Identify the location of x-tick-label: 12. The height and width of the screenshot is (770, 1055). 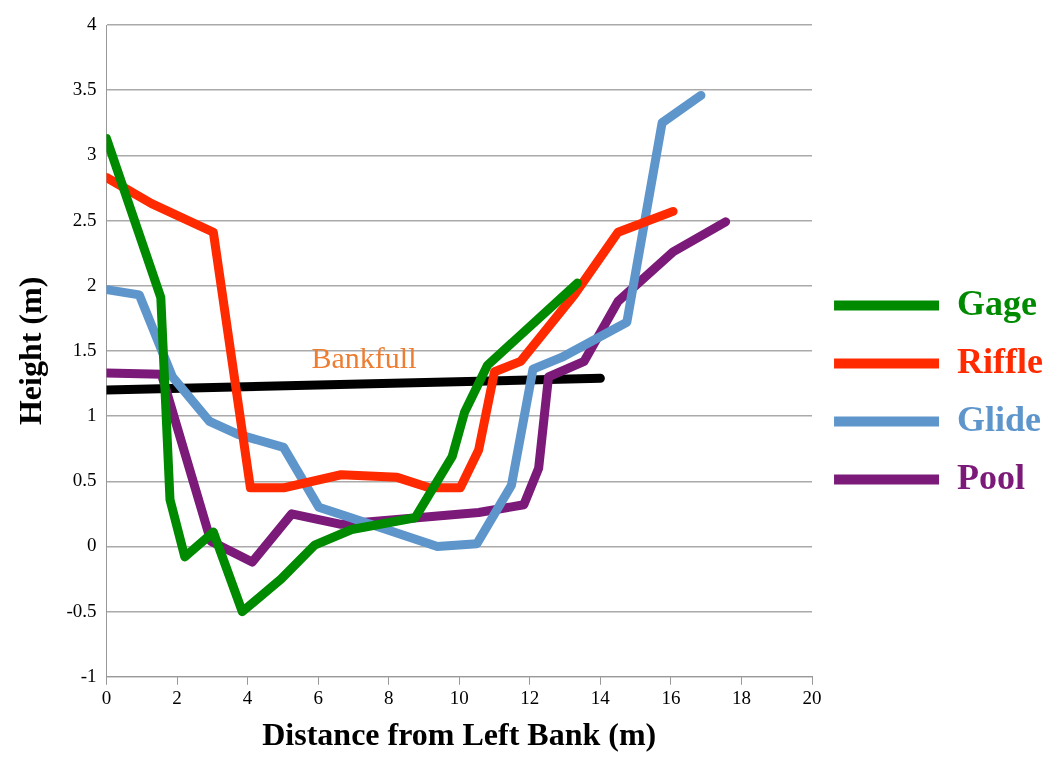
(530, 698).